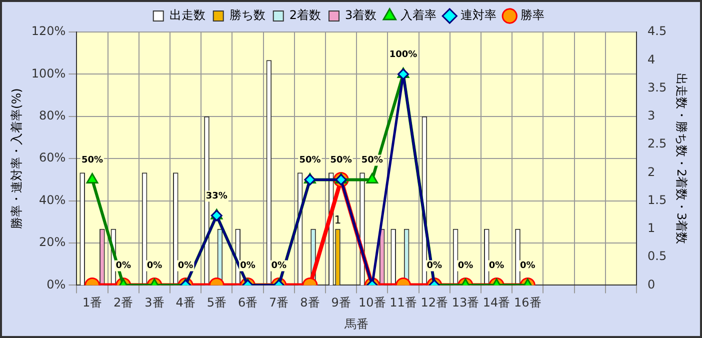  I want to click on y-tick-label: 100%, so click(48, 73).